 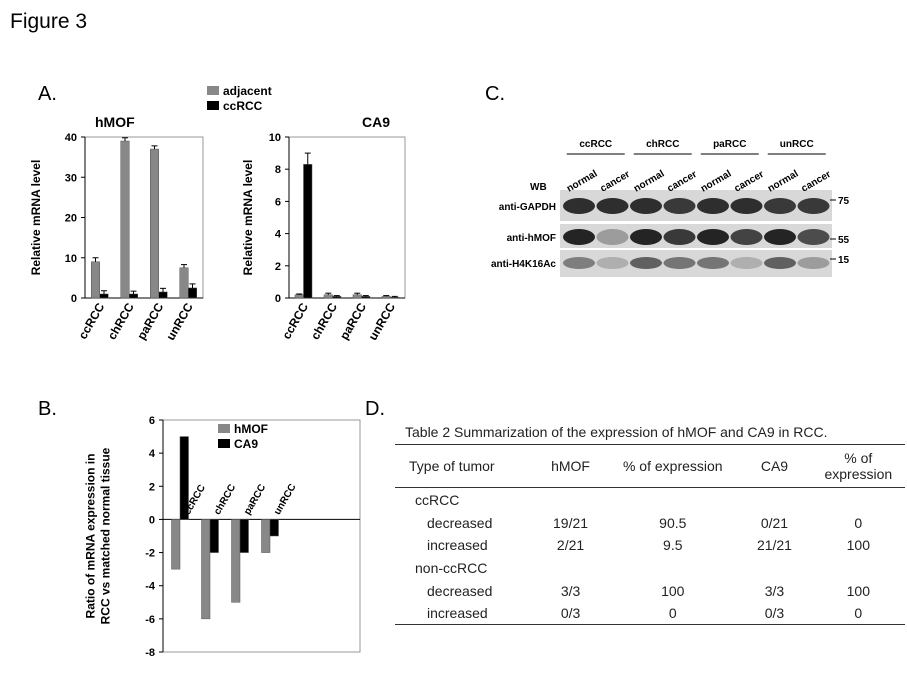 I want to click on chart-title: hMOF, so click(x=115, y=122).